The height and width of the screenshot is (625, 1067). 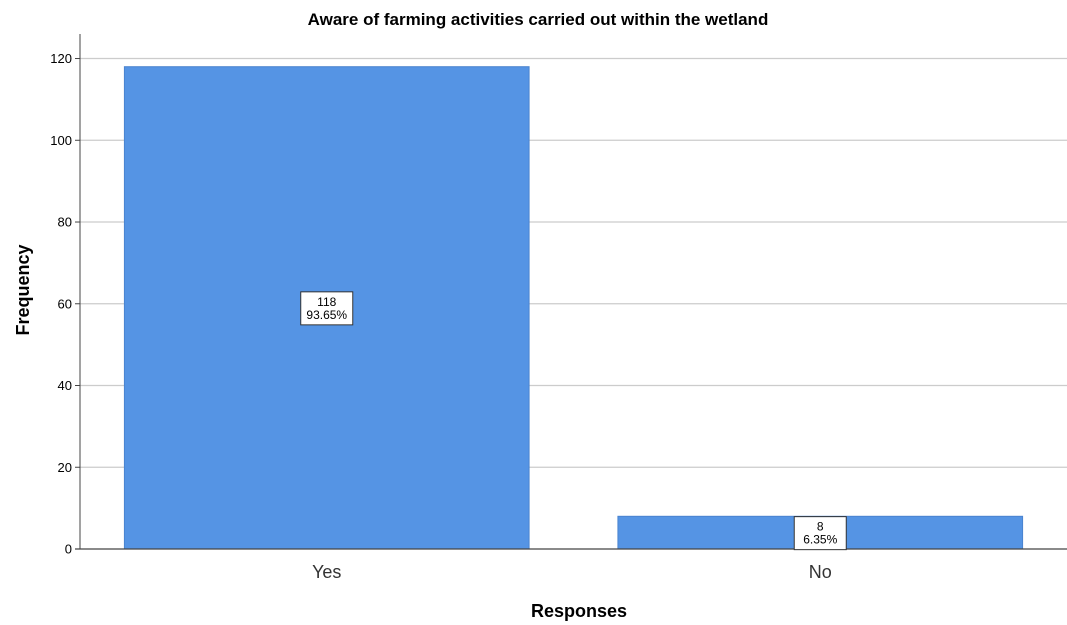 What do you see at coordinates (65, 385) in the screenshot?
I see `y-tick-label: 40` at bounding box center [65, 385].